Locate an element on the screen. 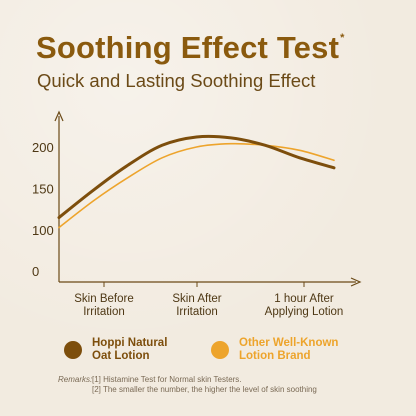  legend-label-hoppi: Hoppi Natural Oat Lotion is located at coordinates (144, 350).